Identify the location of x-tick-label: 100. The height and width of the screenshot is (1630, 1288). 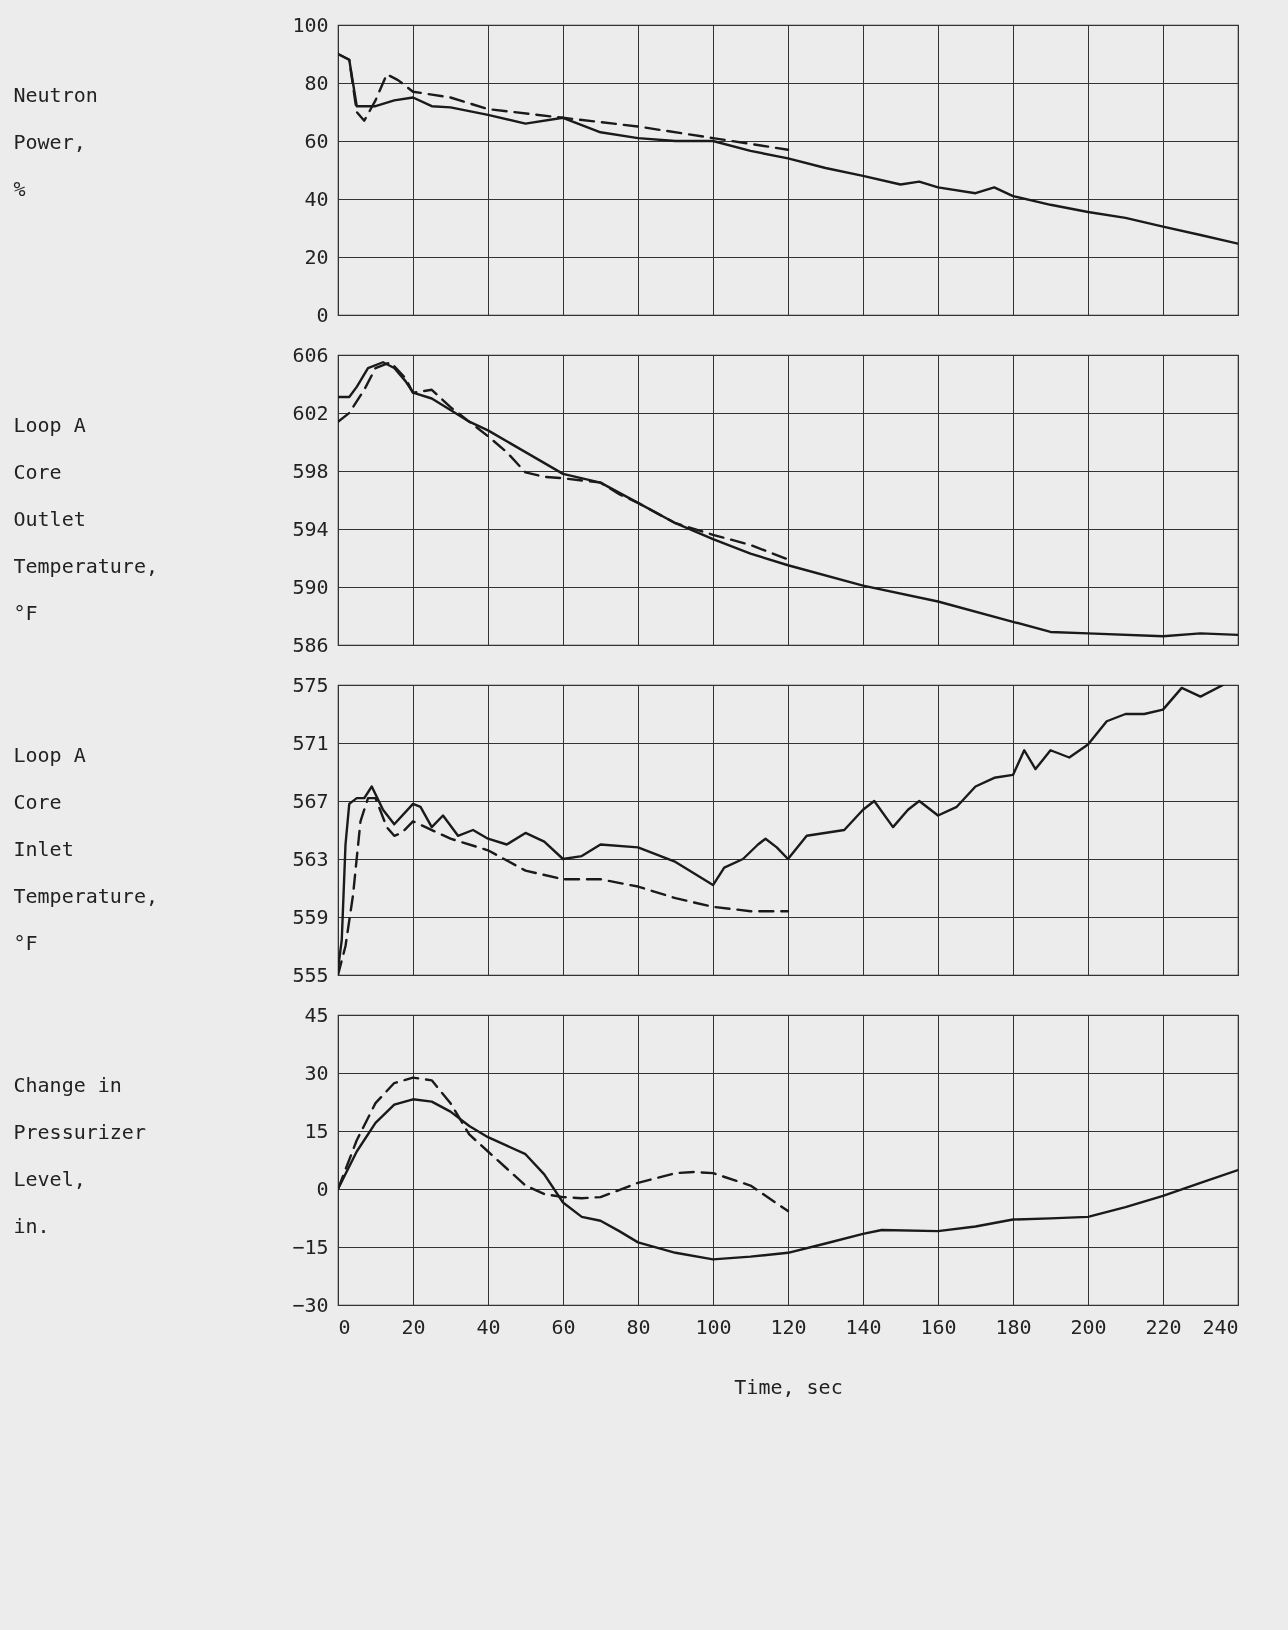
(713, 1326).